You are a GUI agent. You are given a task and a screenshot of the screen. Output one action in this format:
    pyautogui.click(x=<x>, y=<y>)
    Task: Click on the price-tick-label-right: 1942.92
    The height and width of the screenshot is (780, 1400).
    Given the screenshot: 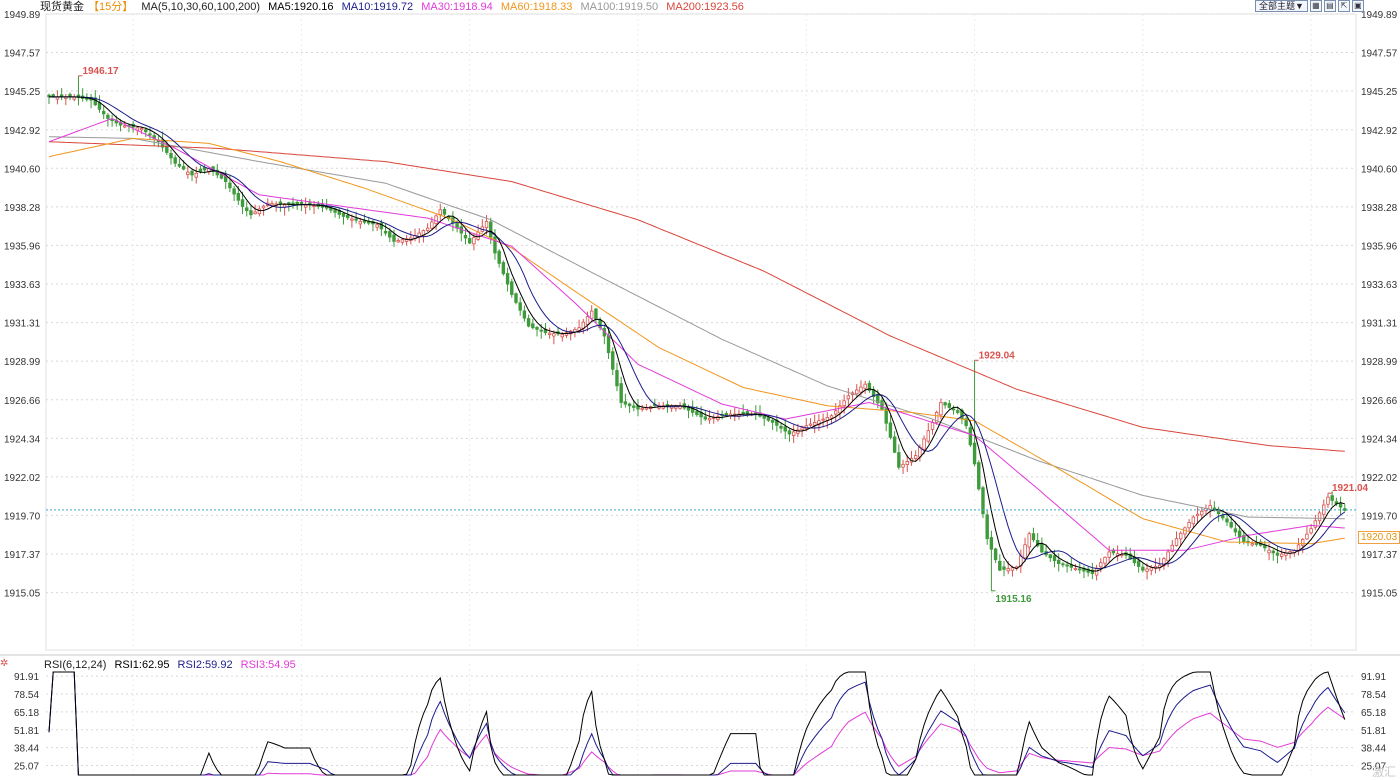 What is the action you would take?
    pyautogui.click(x=1379, y=131)
    